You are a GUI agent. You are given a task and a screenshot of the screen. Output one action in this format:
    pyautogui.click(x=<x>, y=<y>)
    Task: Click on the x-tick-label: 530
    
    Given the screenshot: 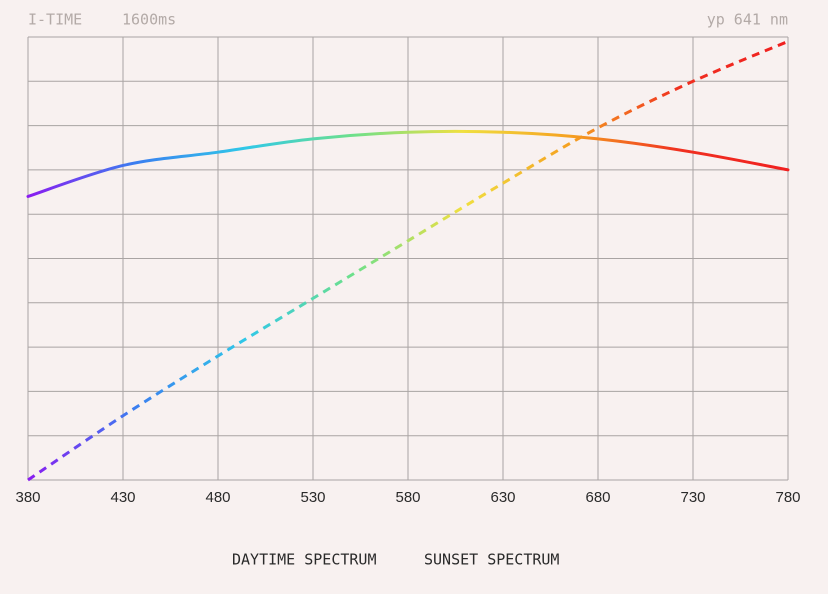 What is the action you would take?
    pyautogui.click(x=312, y=497)
    